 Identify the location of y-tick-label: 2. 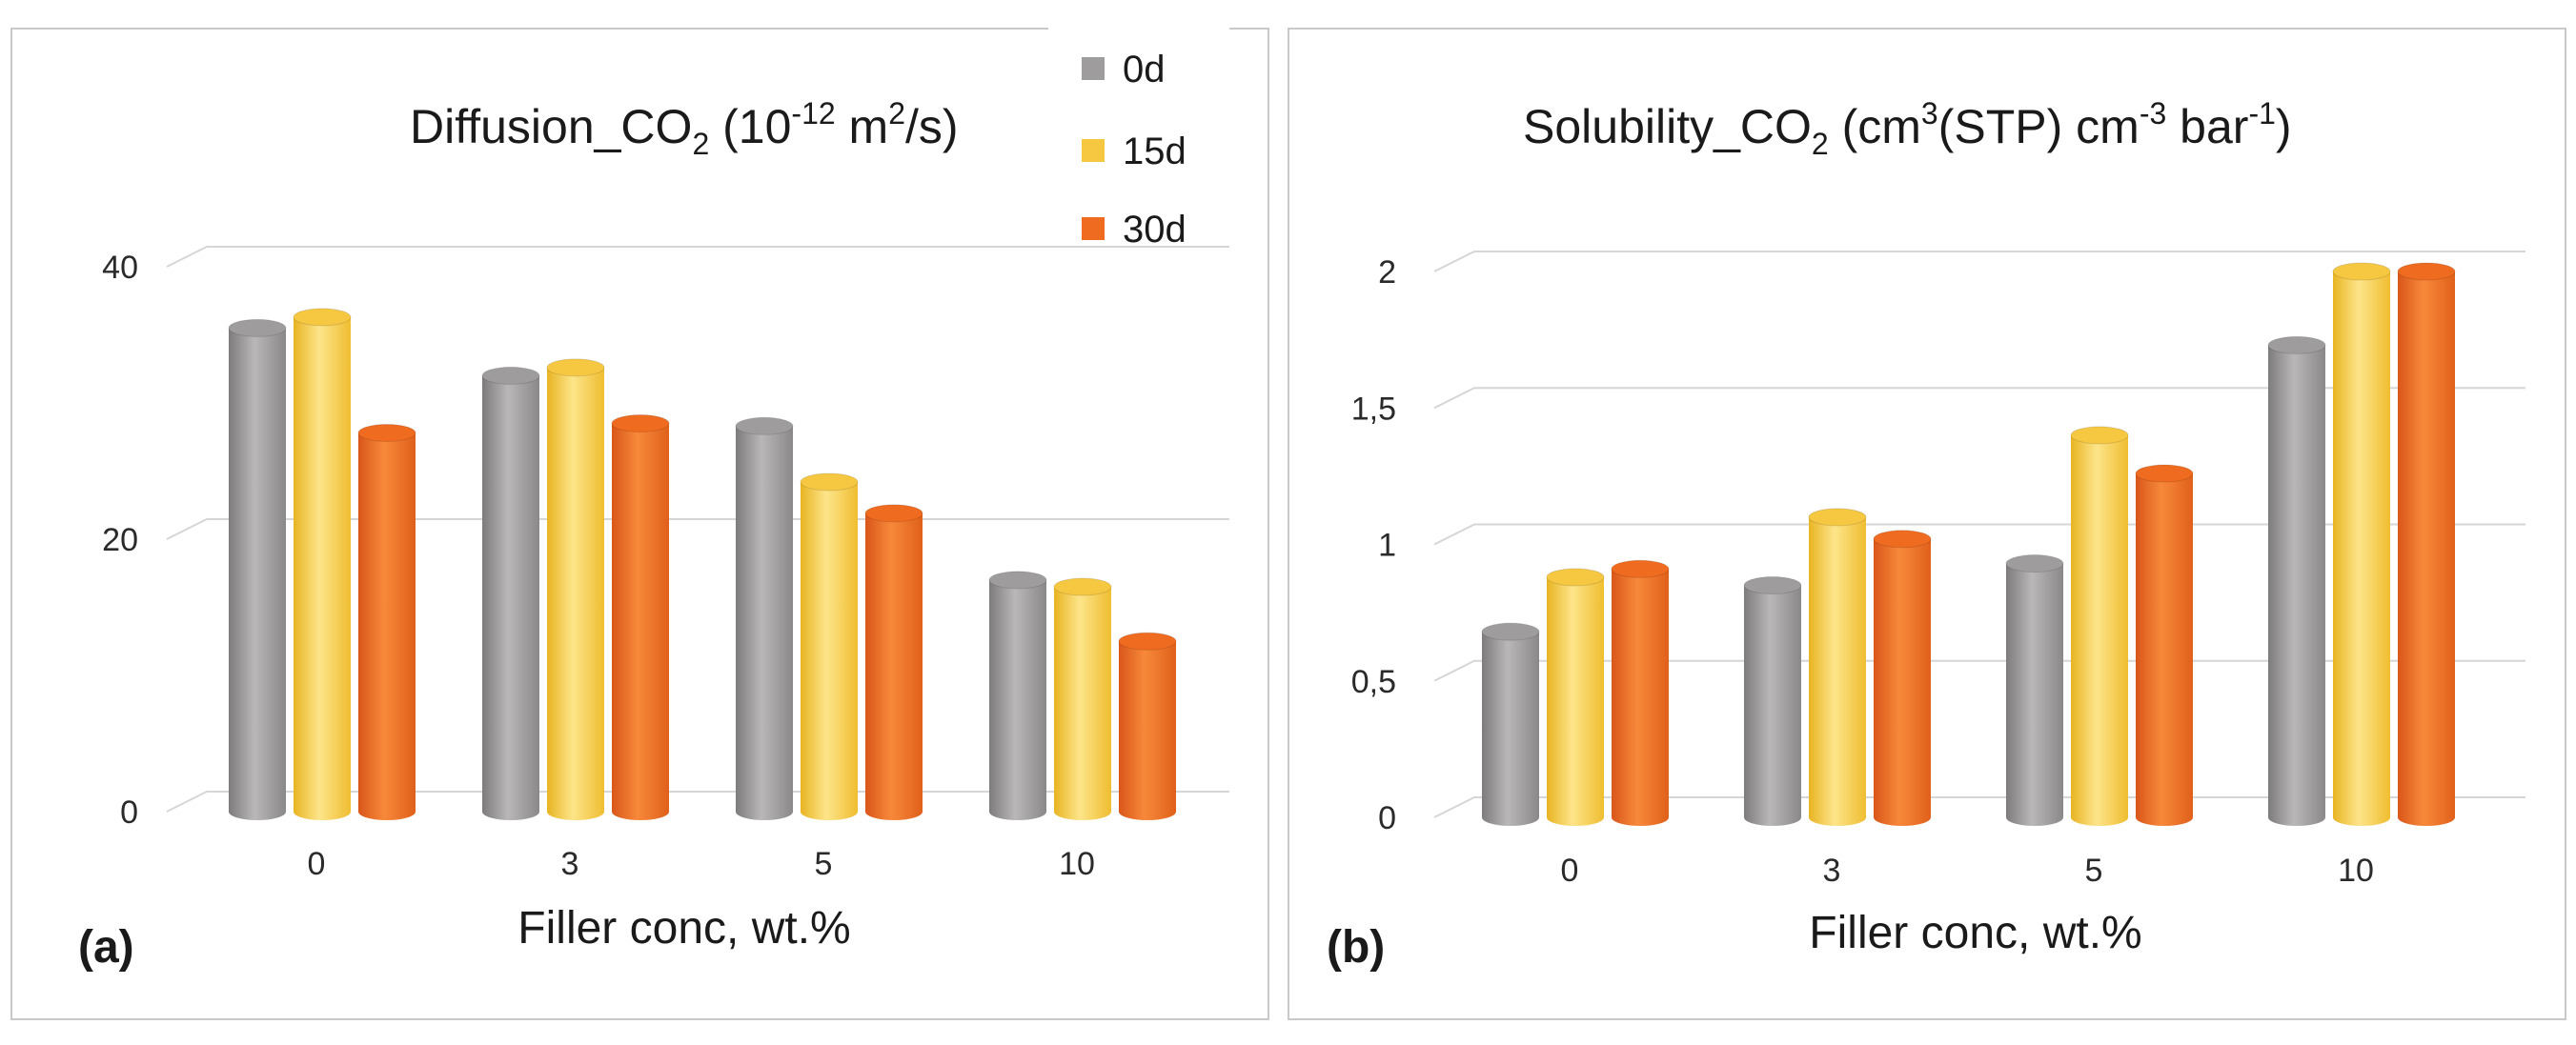
(1387, 272).